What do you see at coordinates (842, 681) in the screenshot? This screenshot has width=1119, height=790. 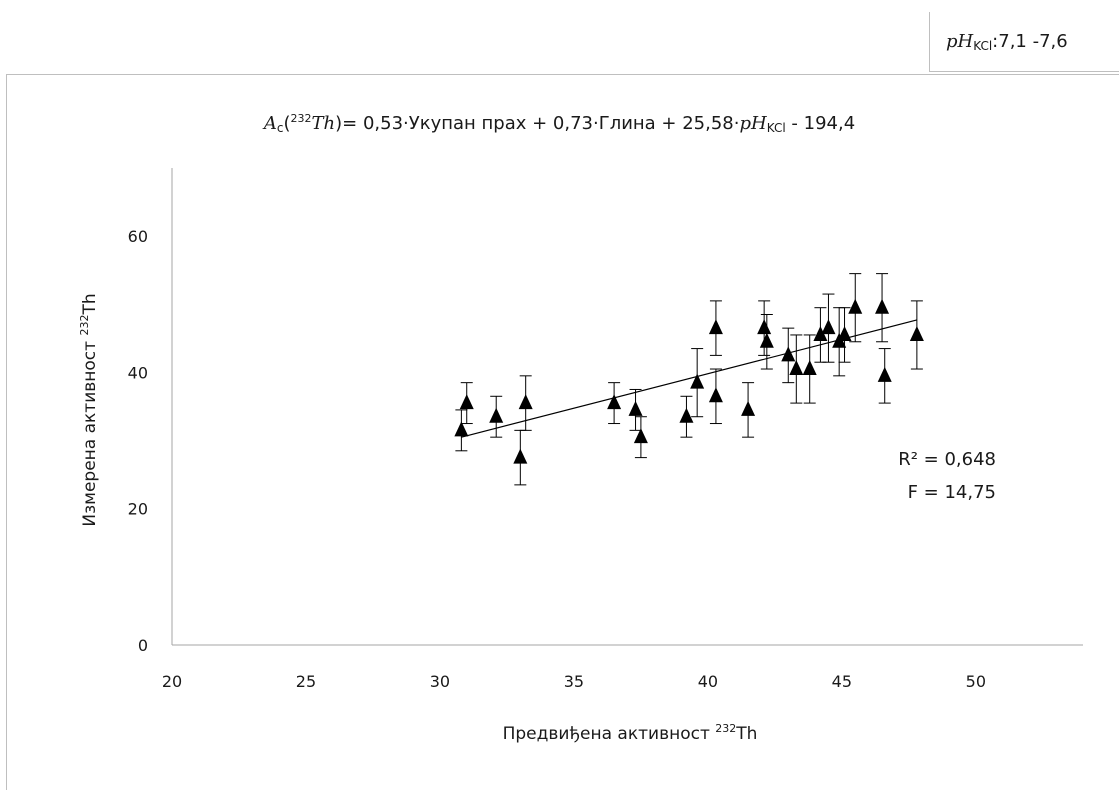 I see `x-tick-label: 45` at bounding box center [842, 681].